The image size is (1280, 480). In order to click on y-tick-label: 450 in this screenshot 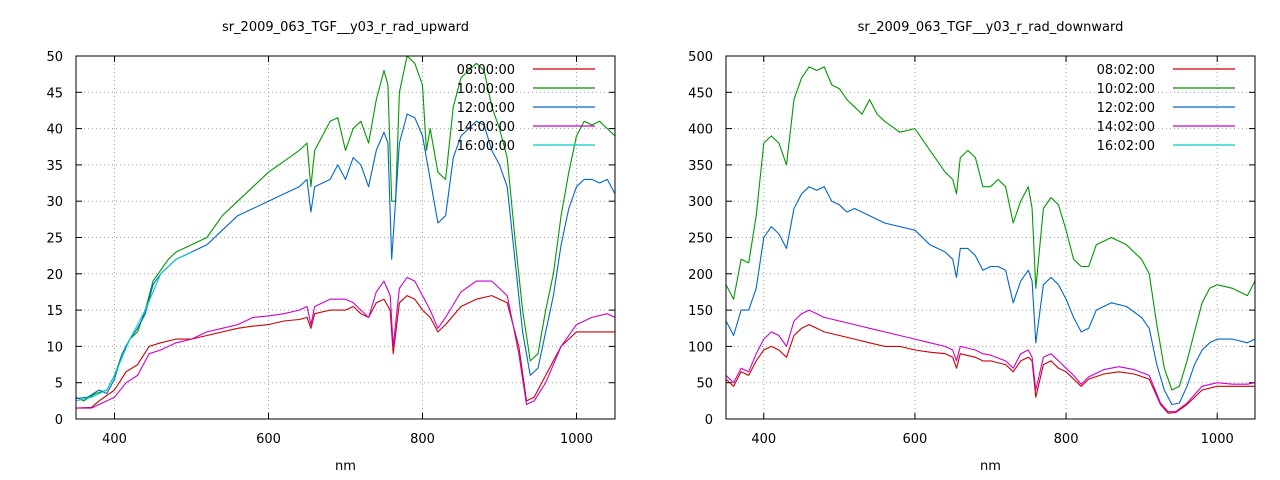, I will do `click(700, 93)`.